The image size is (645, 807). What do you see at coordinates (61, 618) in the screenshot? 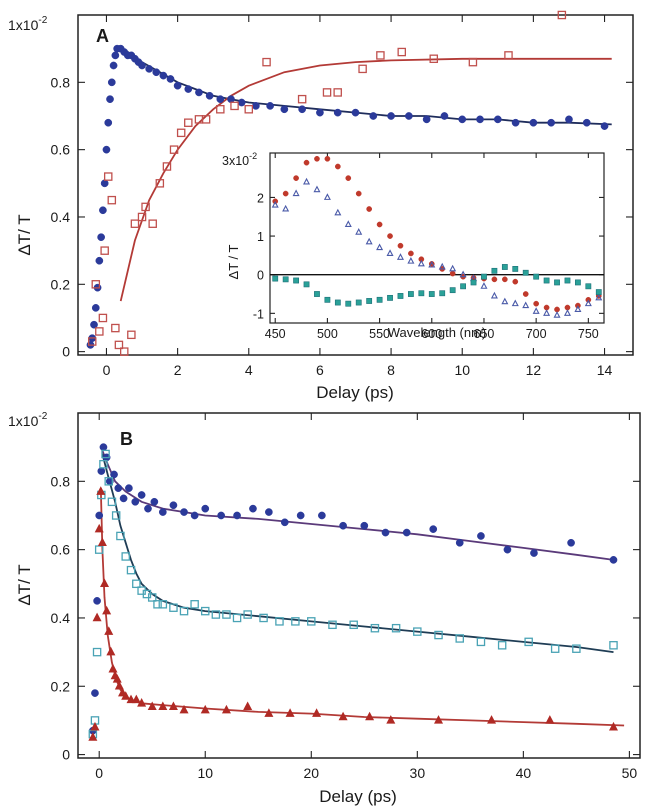
I see `y-tick-label: 0.4` at bounding box center [61, 618].